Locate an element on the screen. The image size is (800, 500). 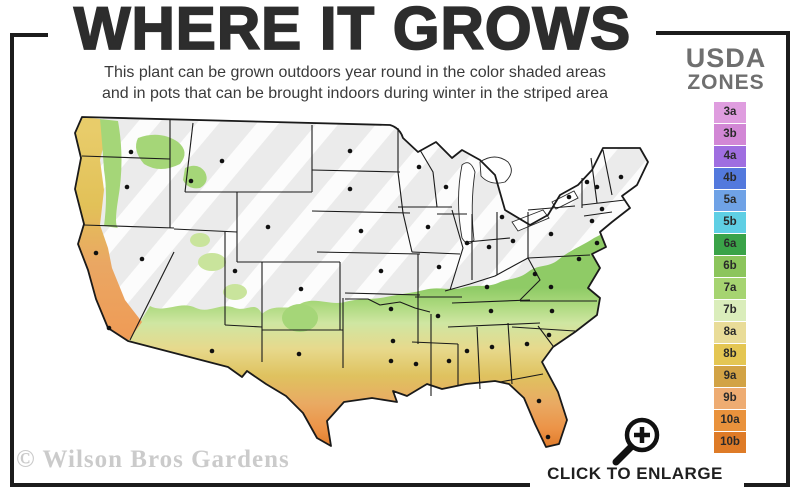
zone-swatch-7b: 7b is located at coordinates (730, 310).